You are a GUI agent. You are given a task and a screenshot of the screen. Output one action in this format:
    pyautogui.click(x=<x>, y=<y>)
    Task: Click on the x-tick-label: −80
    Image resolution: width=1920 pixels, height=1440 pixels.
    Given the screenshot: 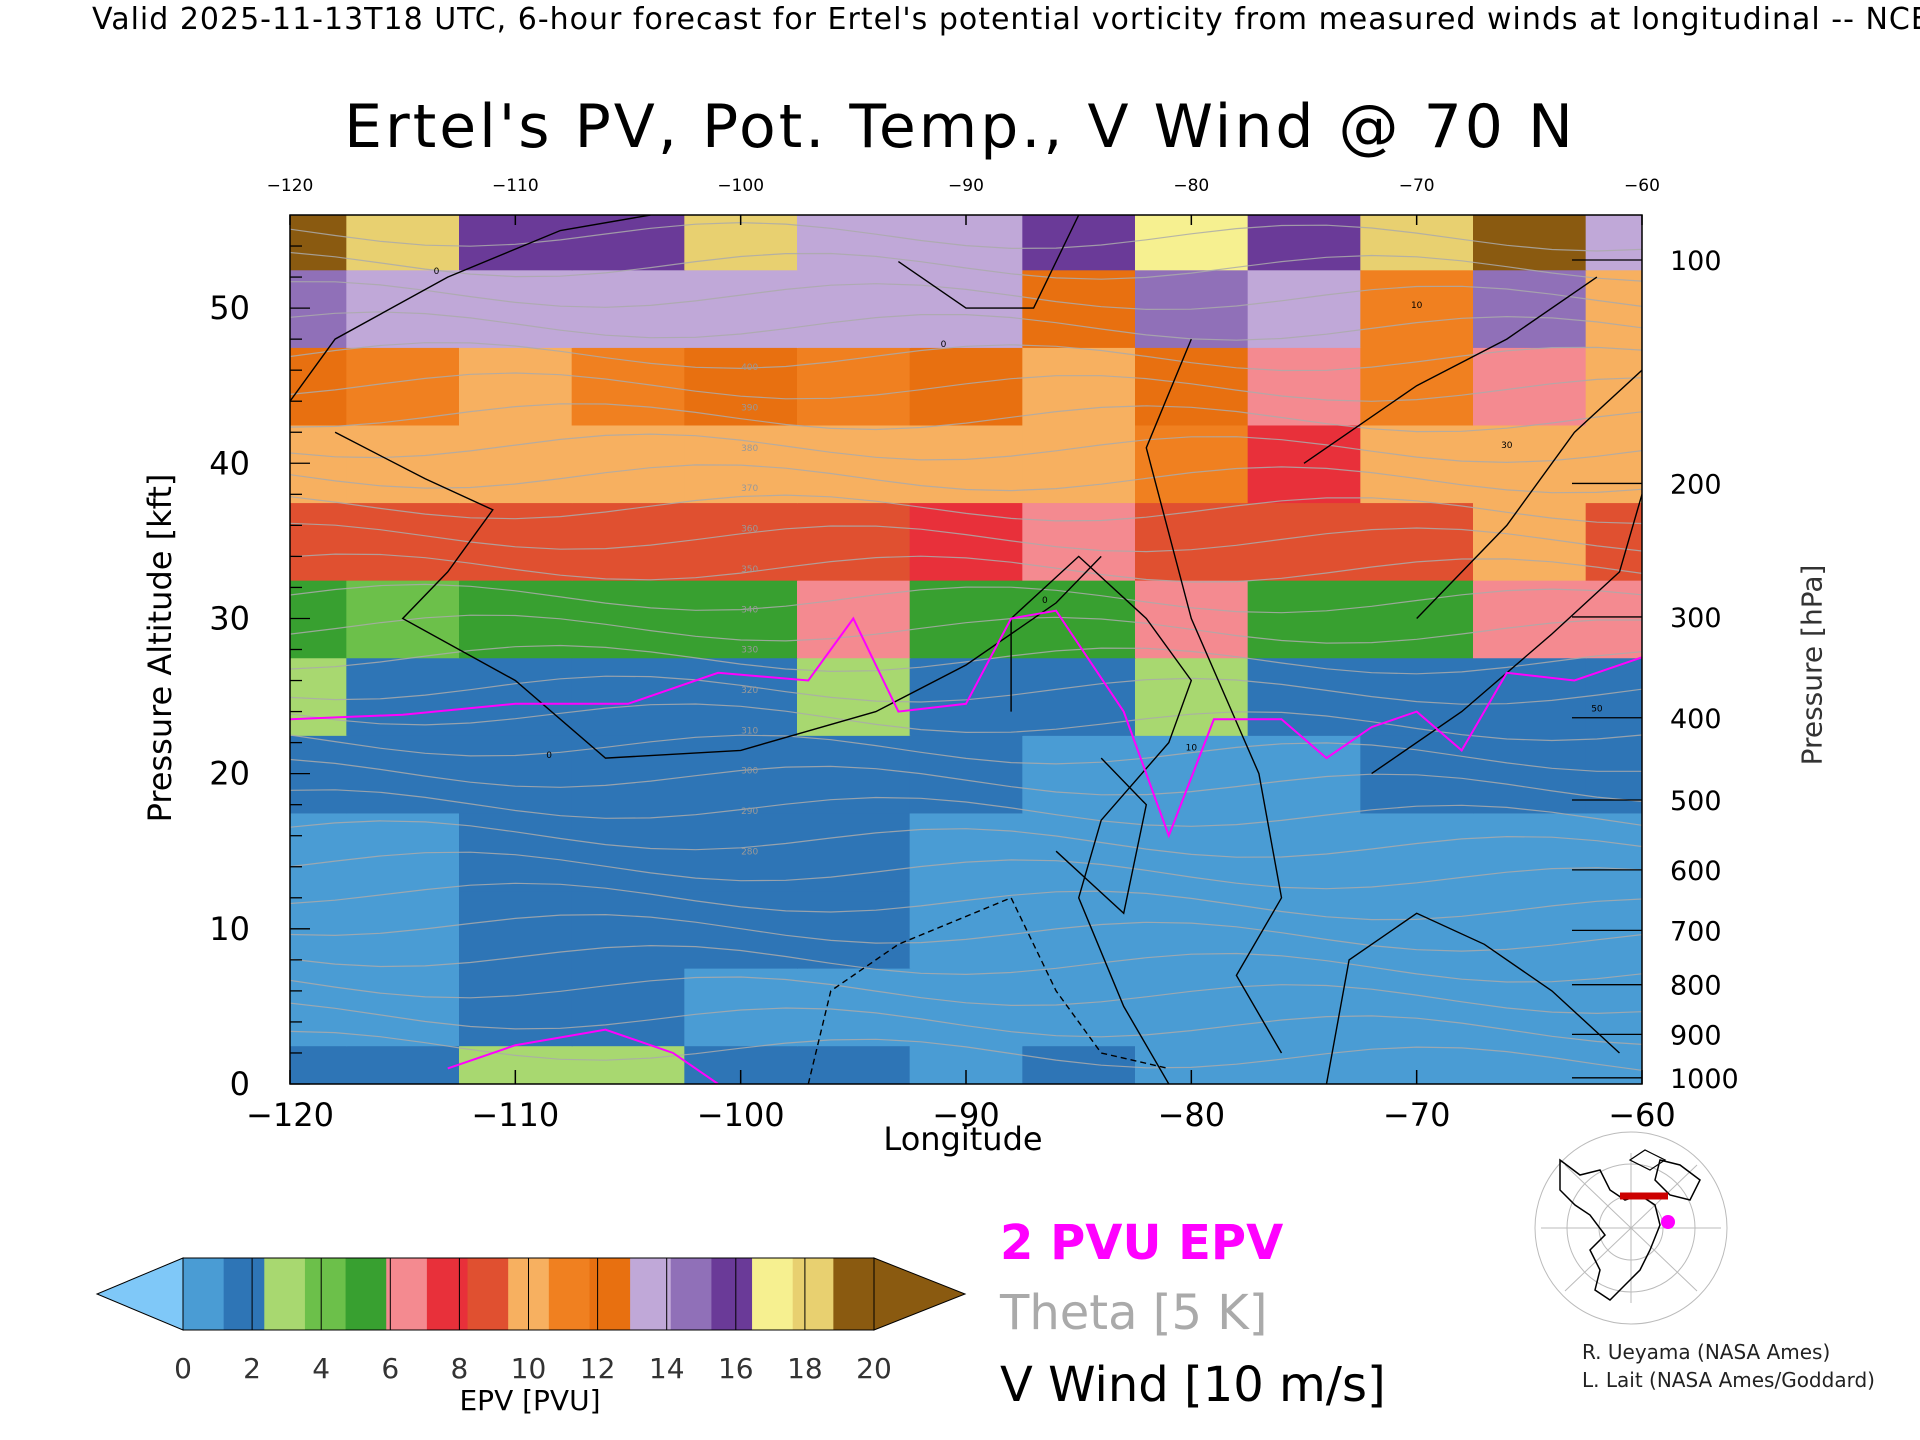 What is the action you would take?
    pyautogui.click(x=1192, y=1115)
    